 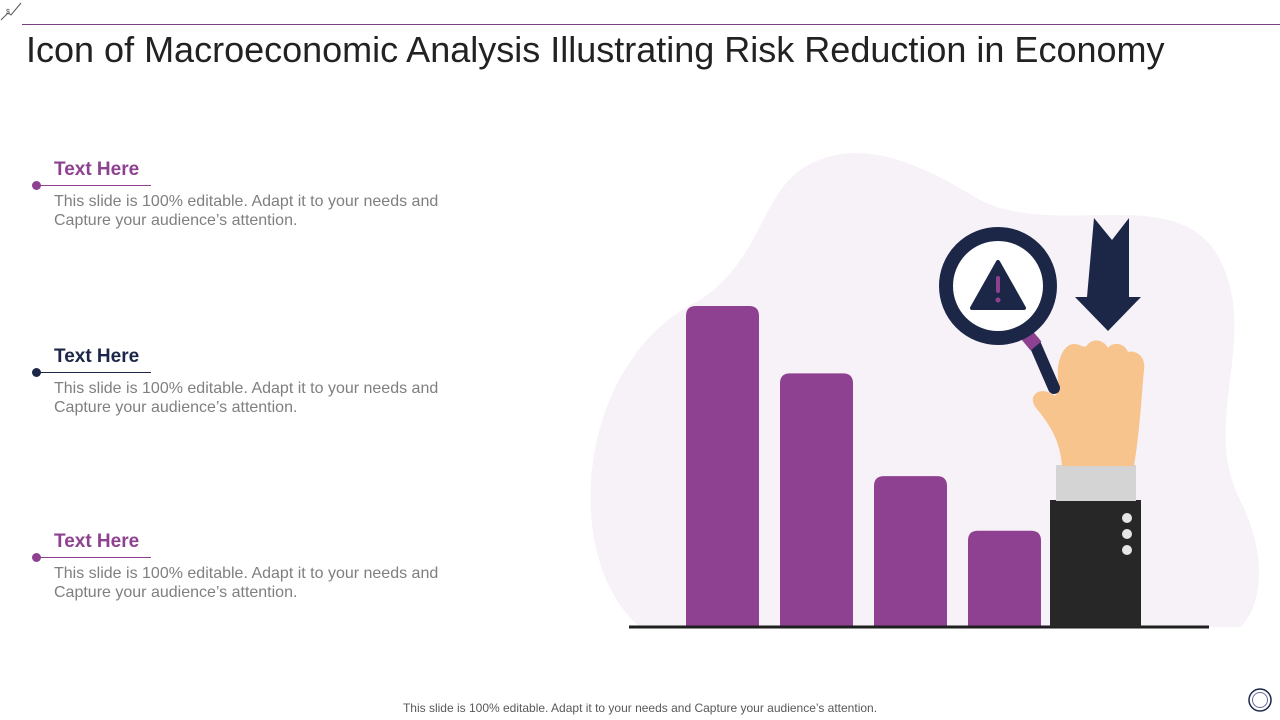 I want to click on bar-chart-icon, so click(x=863, y=466).